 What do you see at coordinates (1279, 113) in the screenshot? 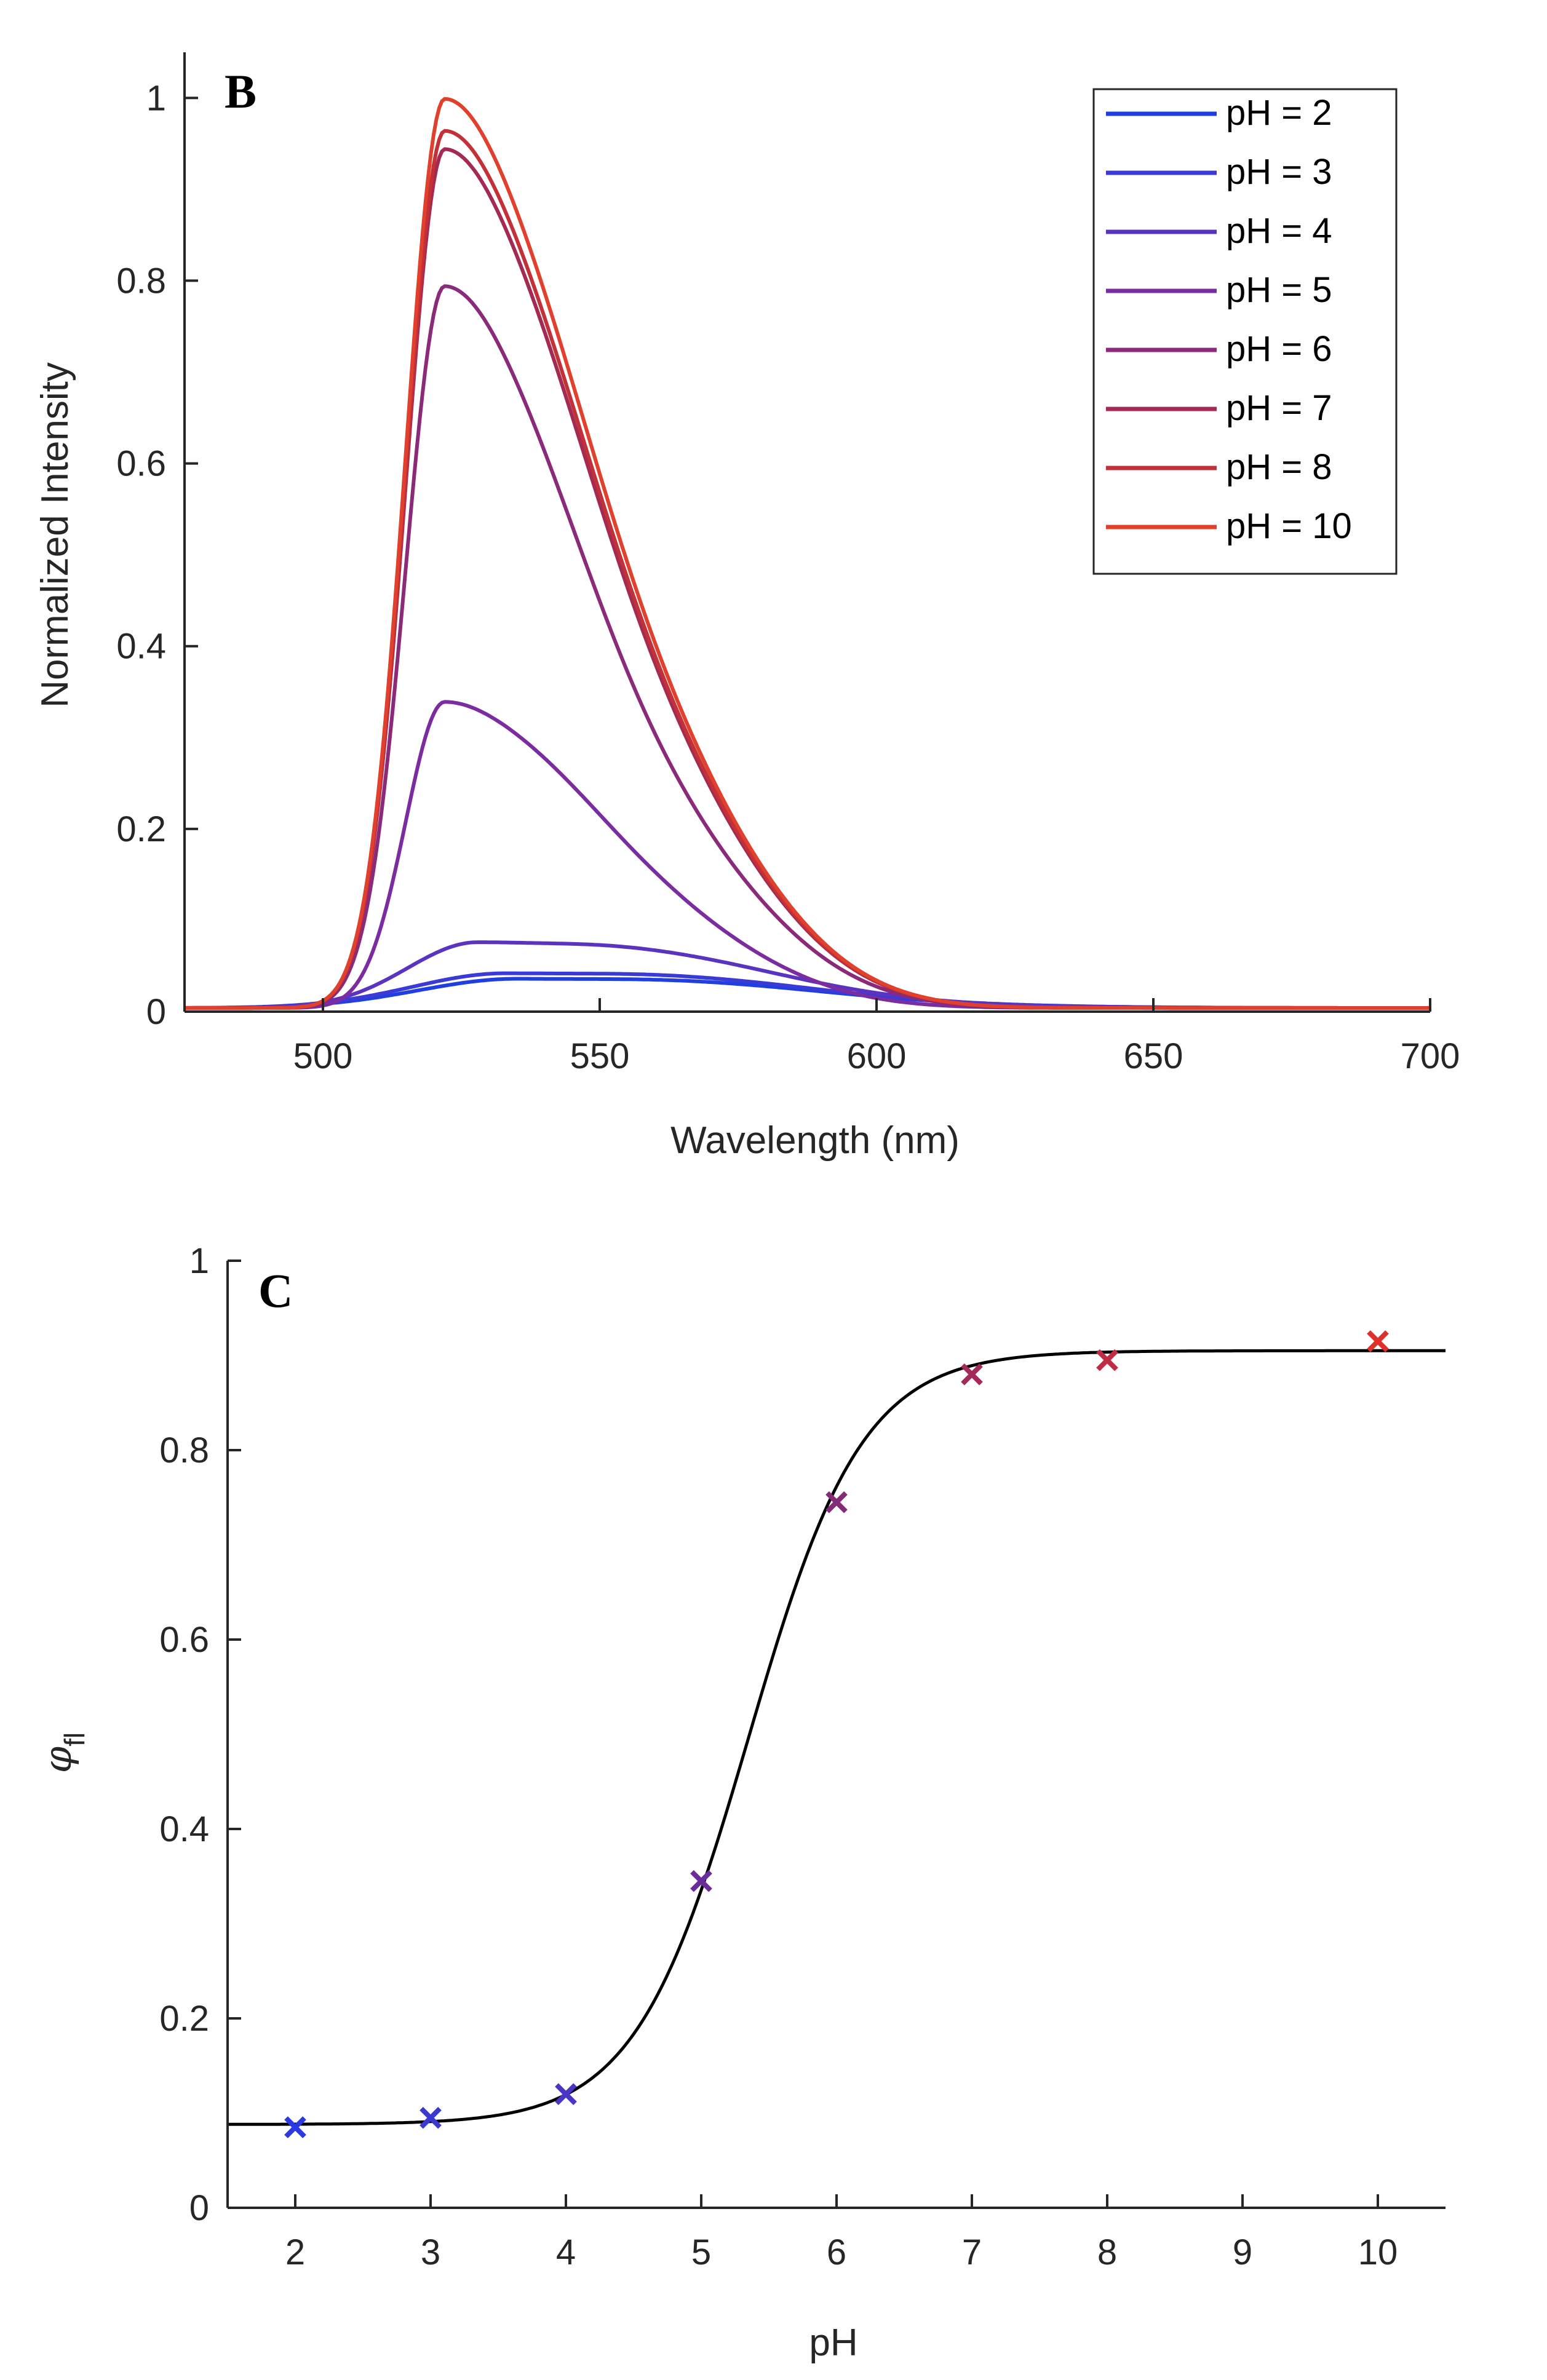
I see `legend-entry: pH = 2` at bounding box center [1279, 113].